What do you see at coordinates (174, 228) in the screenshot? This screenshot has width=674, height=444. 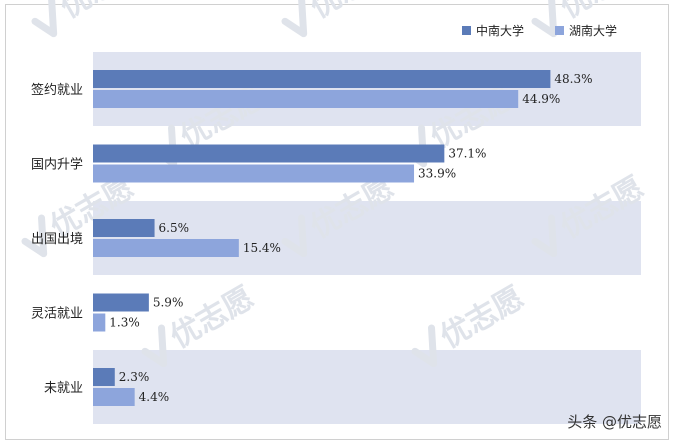 I see `value-label: 6.5%` at bounding box center [174, 228].